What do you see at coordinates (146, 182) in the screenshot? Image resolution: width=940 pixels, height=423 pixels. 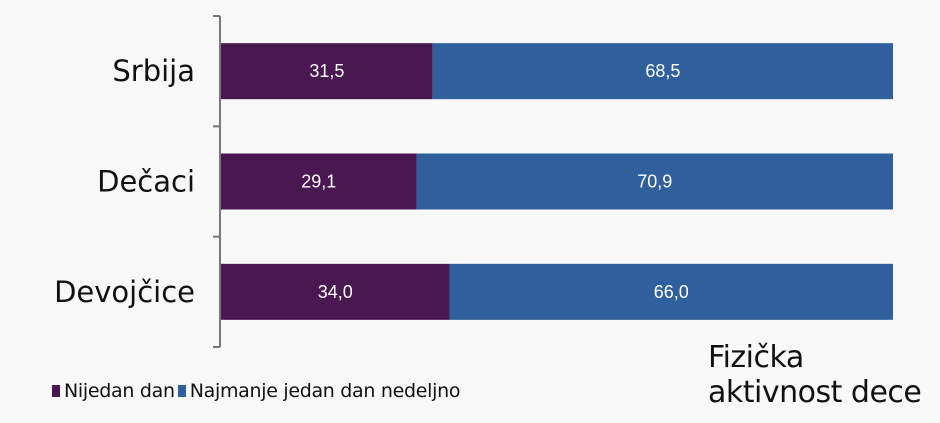 I see `category-label: Dečaci` at bounding box center [146, 182].